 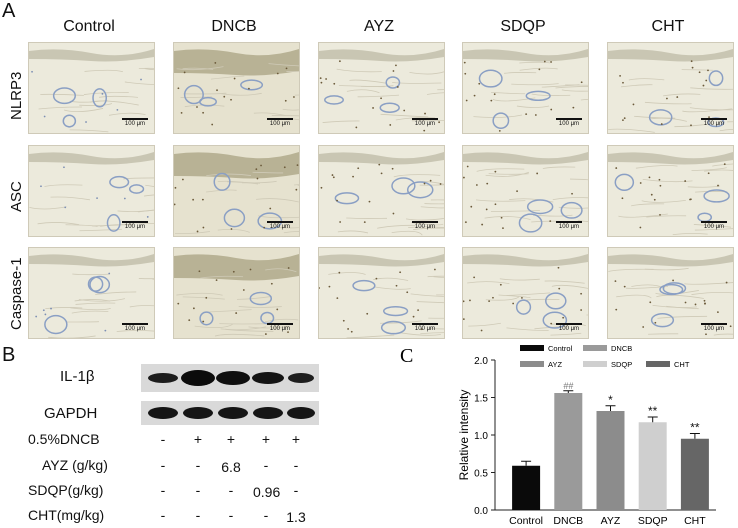 I want to click on condition-mark: 1.3, so click(x=296, y=517).